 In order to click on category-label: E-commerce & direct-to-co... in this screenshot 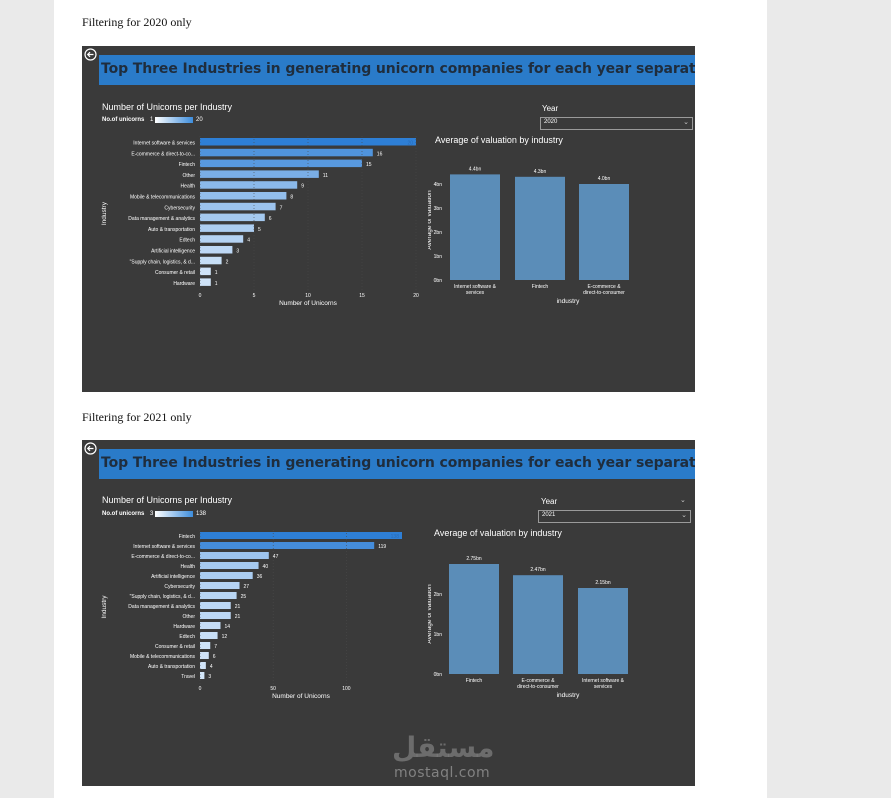, I will do `click(163, 557)`.